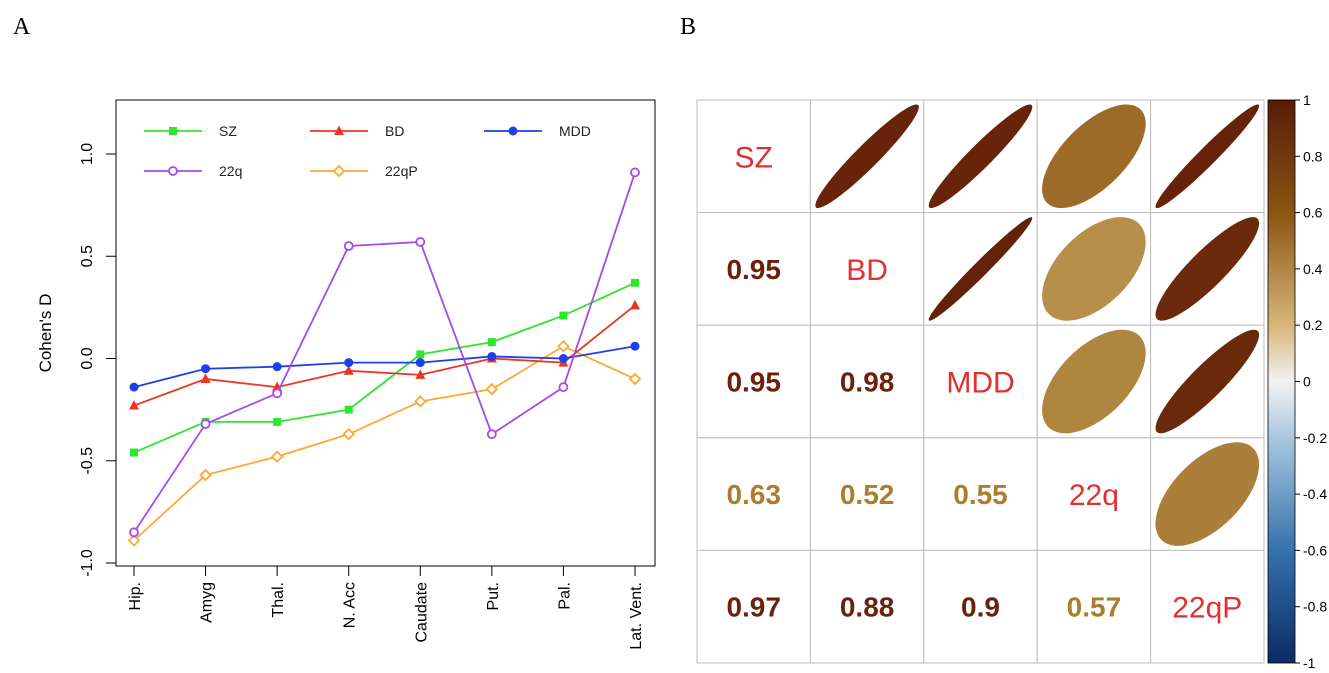 This screenshot has height=673, width=1329. Describe the element at coordinates (1307, 382) in the screenshot. I see `colorbar-tick-label: 0` at that location.